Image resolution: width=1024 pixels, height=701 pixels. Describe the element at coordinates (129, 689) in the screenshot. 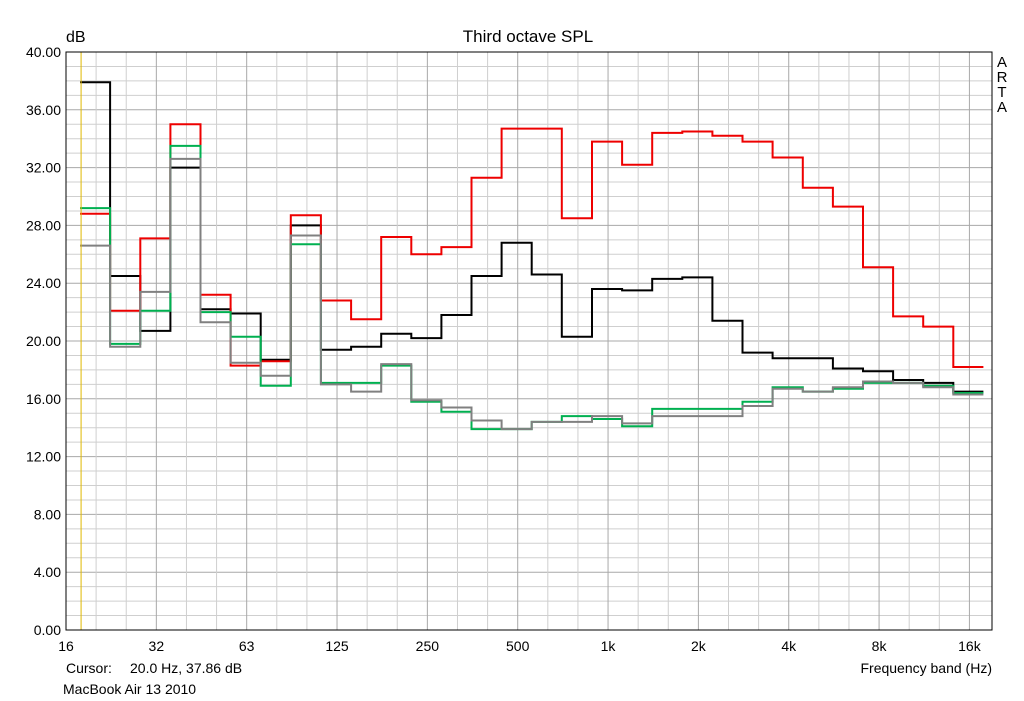

I see `chart-caption: MacBook Air 13 2010` at that location.